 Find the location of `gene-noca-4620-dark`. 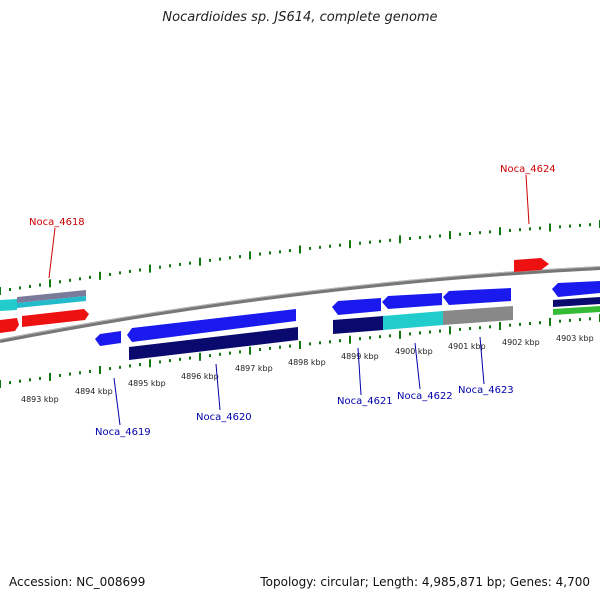

gene-noca-4620-dark is located at coordinates (213, 343).